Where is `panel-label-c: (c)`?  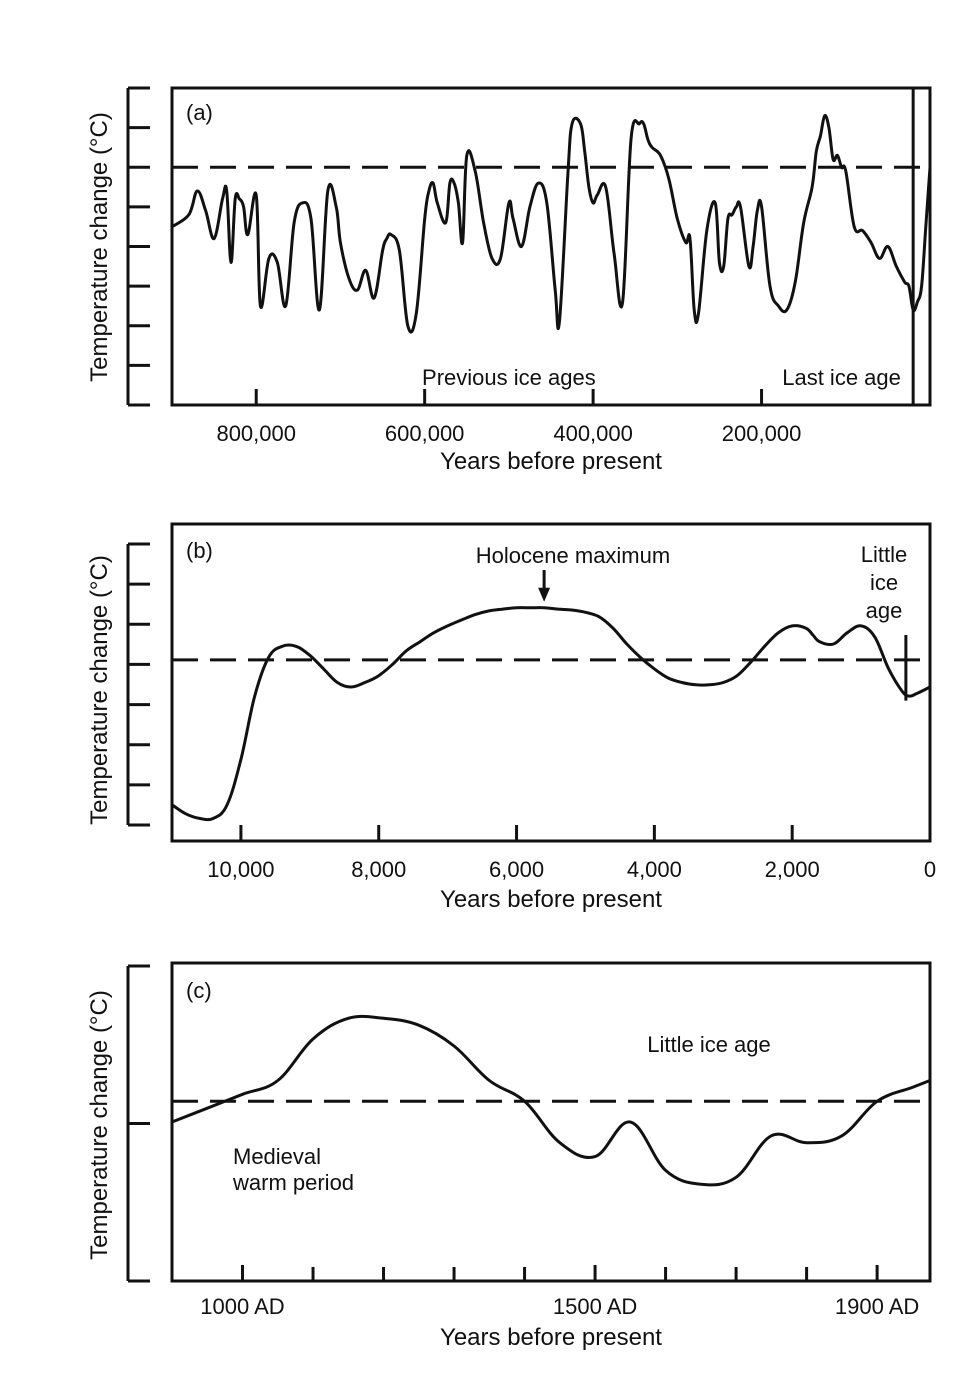 panel-label-c: (c) is located at coordinates (199, 990).